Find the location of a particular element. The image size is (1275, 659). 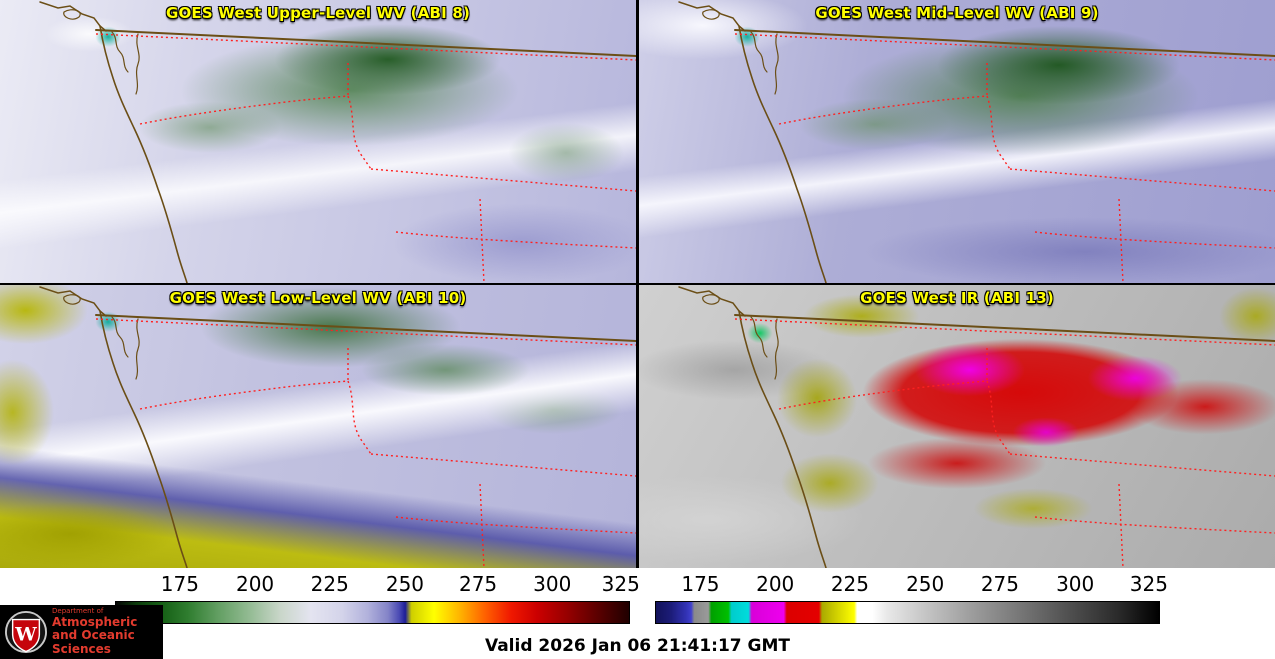

valid-timestamp: Valid 2026 Jan 06 21:41:17 GMT is located at coordinates (637, 646).